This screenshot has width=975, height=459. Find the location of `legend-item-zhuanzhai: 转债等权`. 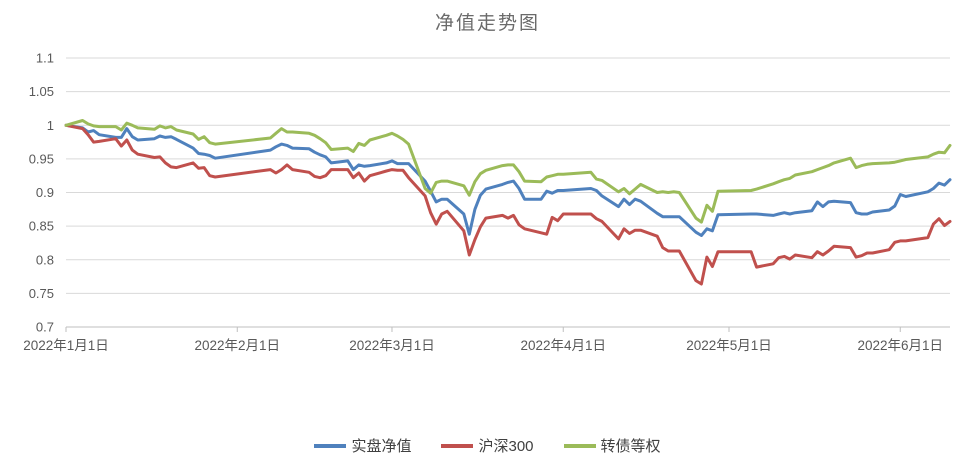

legend-item-zhuanzhai: 转债等权 is located at coordinates (612, 445).